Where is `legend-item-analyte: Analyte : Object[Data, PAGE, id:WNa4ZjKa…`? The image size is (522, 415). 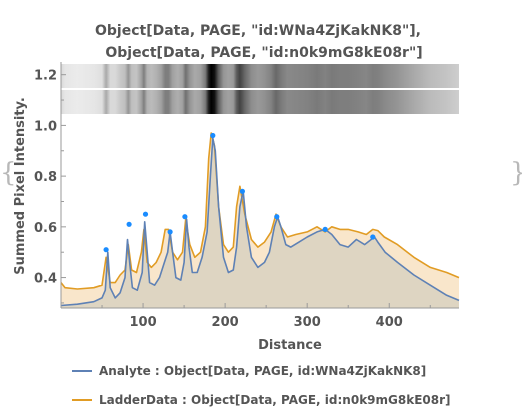 legend-item-analyte: Analyte : Object[Data, PAGE, id:WNa4ZjKa… is located at coordinates (249, 371).